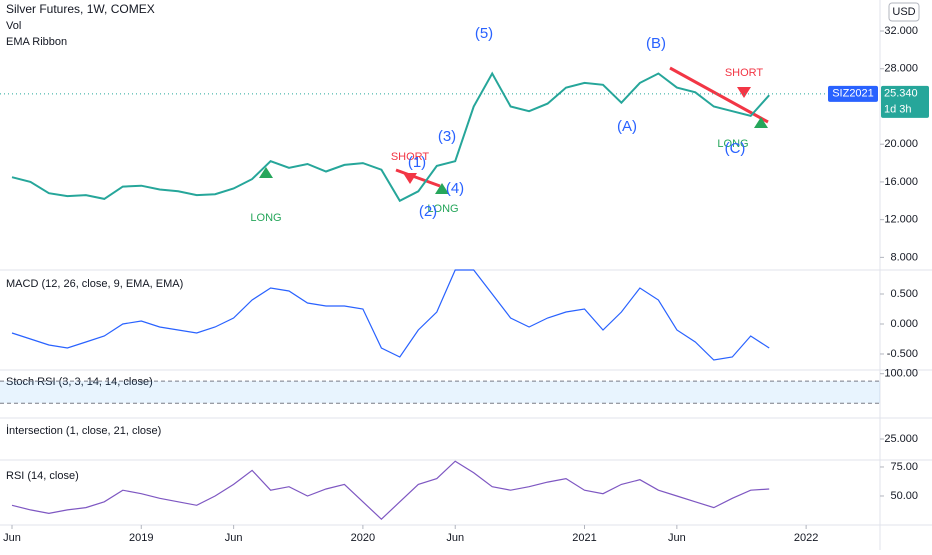 The image size is (932, 555). What do you see at coordinates (417, 162) in the screenshot?
I see `annotation: (1)` at bounding box center [417, 162].